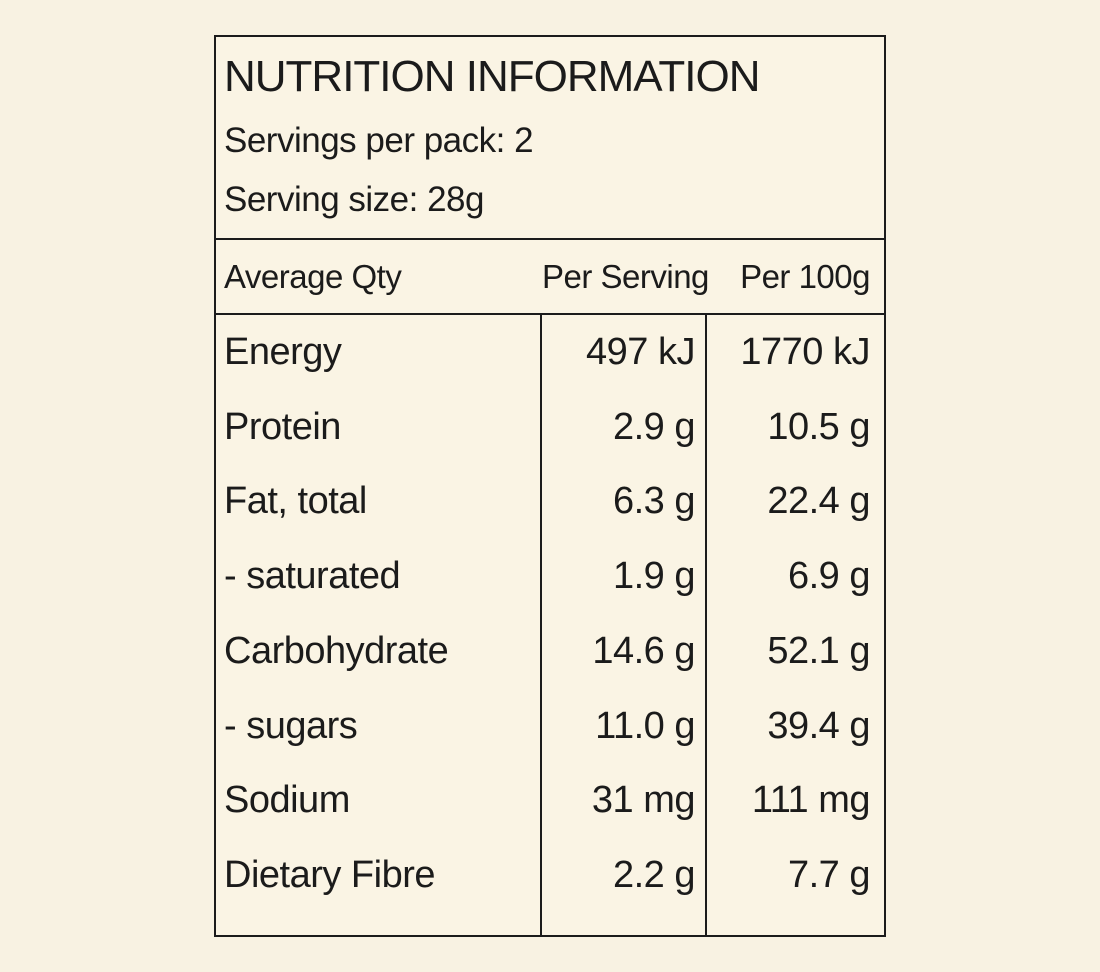 The image size is (1100, 972). What do you see at coordinates (492, 76) in the screenshot?
I see `label-title: NUTRITION INFORMATION` at bounding box center [492, 76].